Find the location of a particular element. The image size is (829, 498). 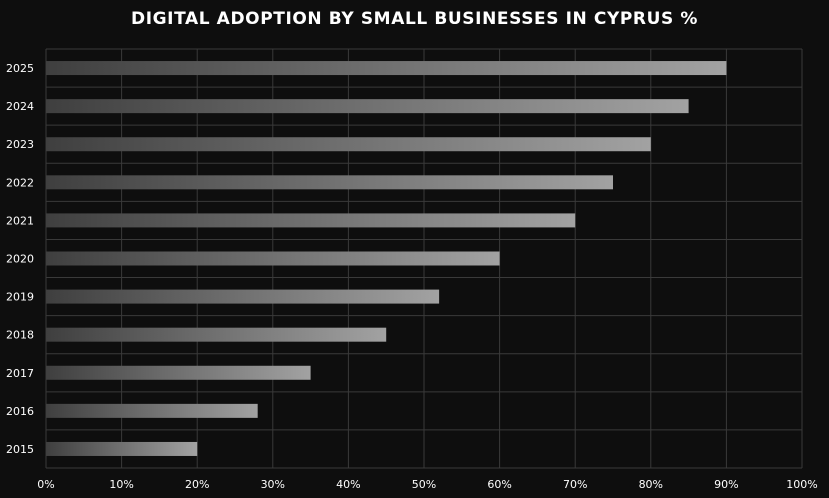

y-tick-label: 2024 is located at coordinates (20, 106).